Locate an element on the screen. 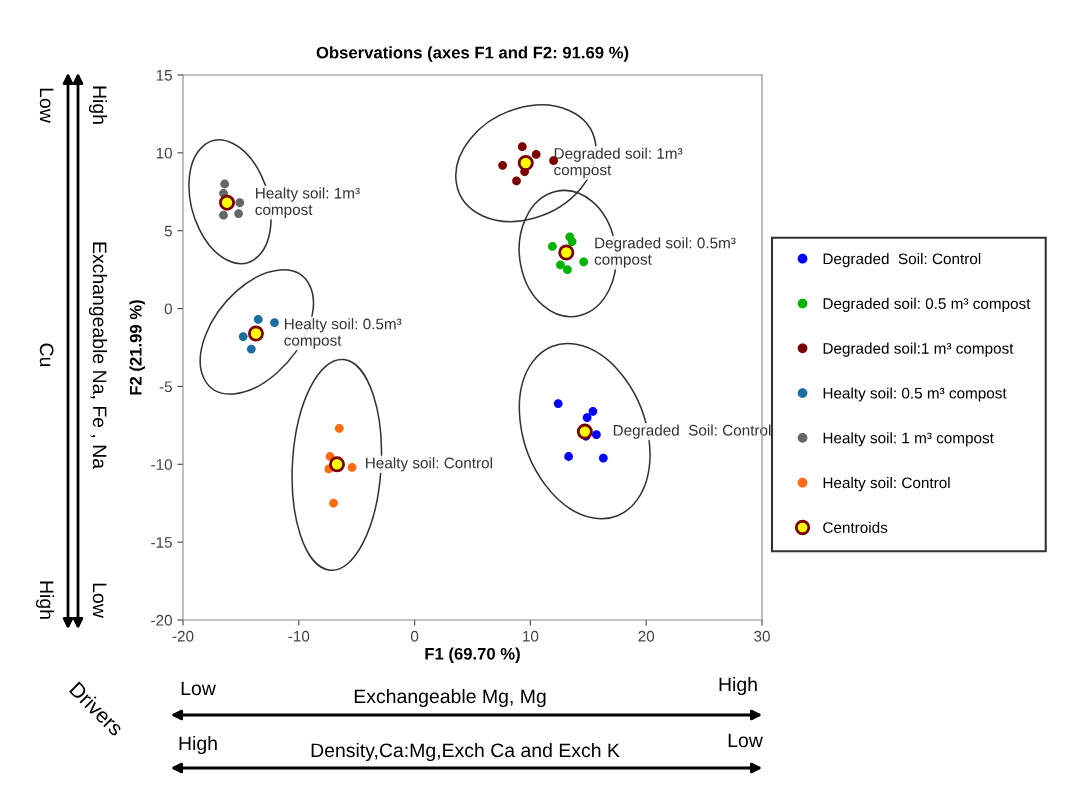 The width and height of the screenshot is (1068, 789). x-tick-label: 10 is located at coordinates (531, 636).